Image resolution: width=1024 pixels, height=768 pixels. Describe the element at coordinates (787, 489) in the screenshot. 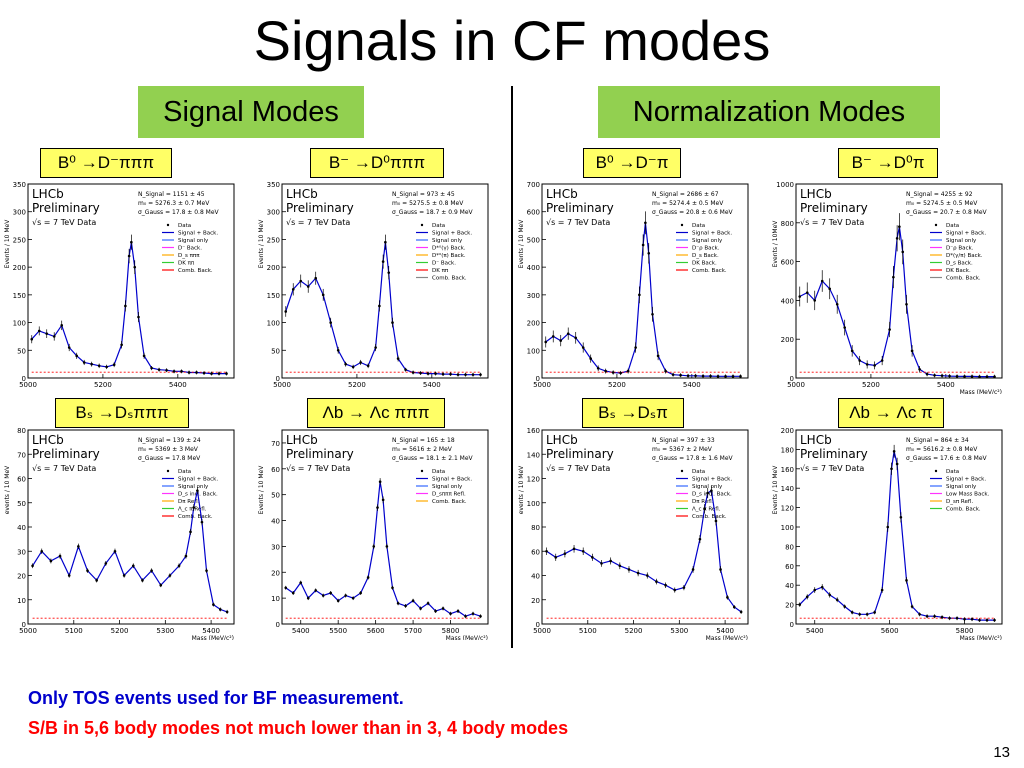

I see `y-tick-label: 140` at that location.